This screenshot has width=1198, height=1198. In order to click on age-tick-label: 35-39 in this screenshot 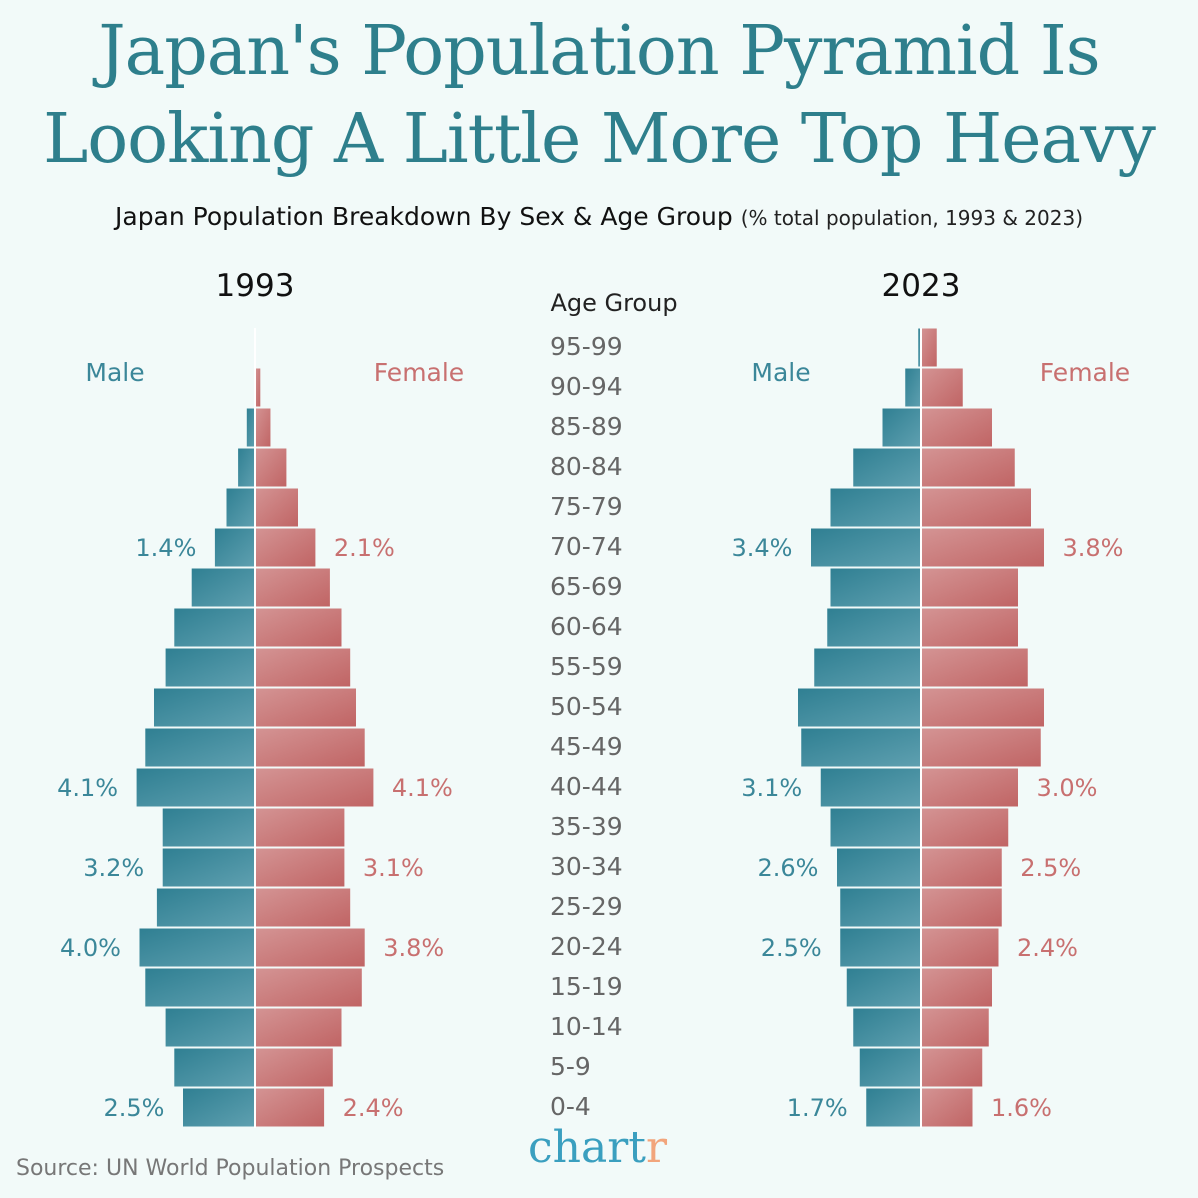, I will do `click(586, 826)`.